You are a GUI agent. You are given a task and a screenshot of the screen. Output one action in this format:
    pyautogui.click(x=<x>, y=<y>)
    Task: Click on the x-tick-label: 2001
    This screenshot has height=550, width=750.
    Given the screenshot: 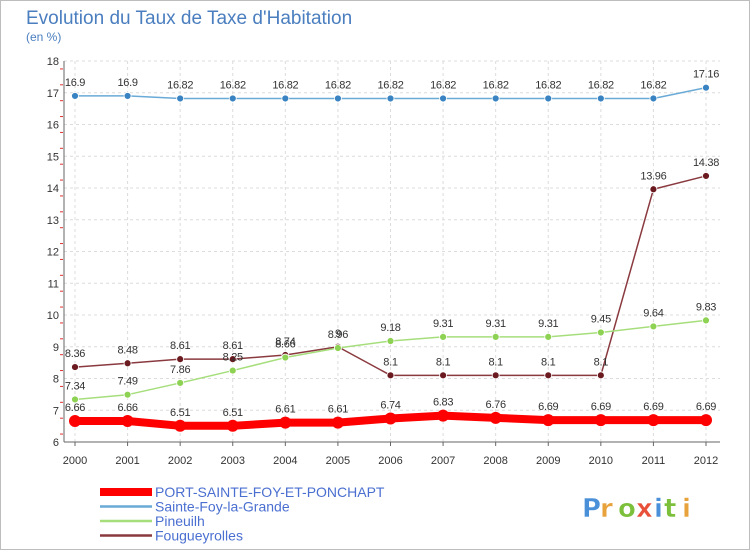 What is the action you would take?
    pyautogui.click(x=127, y=461)
    